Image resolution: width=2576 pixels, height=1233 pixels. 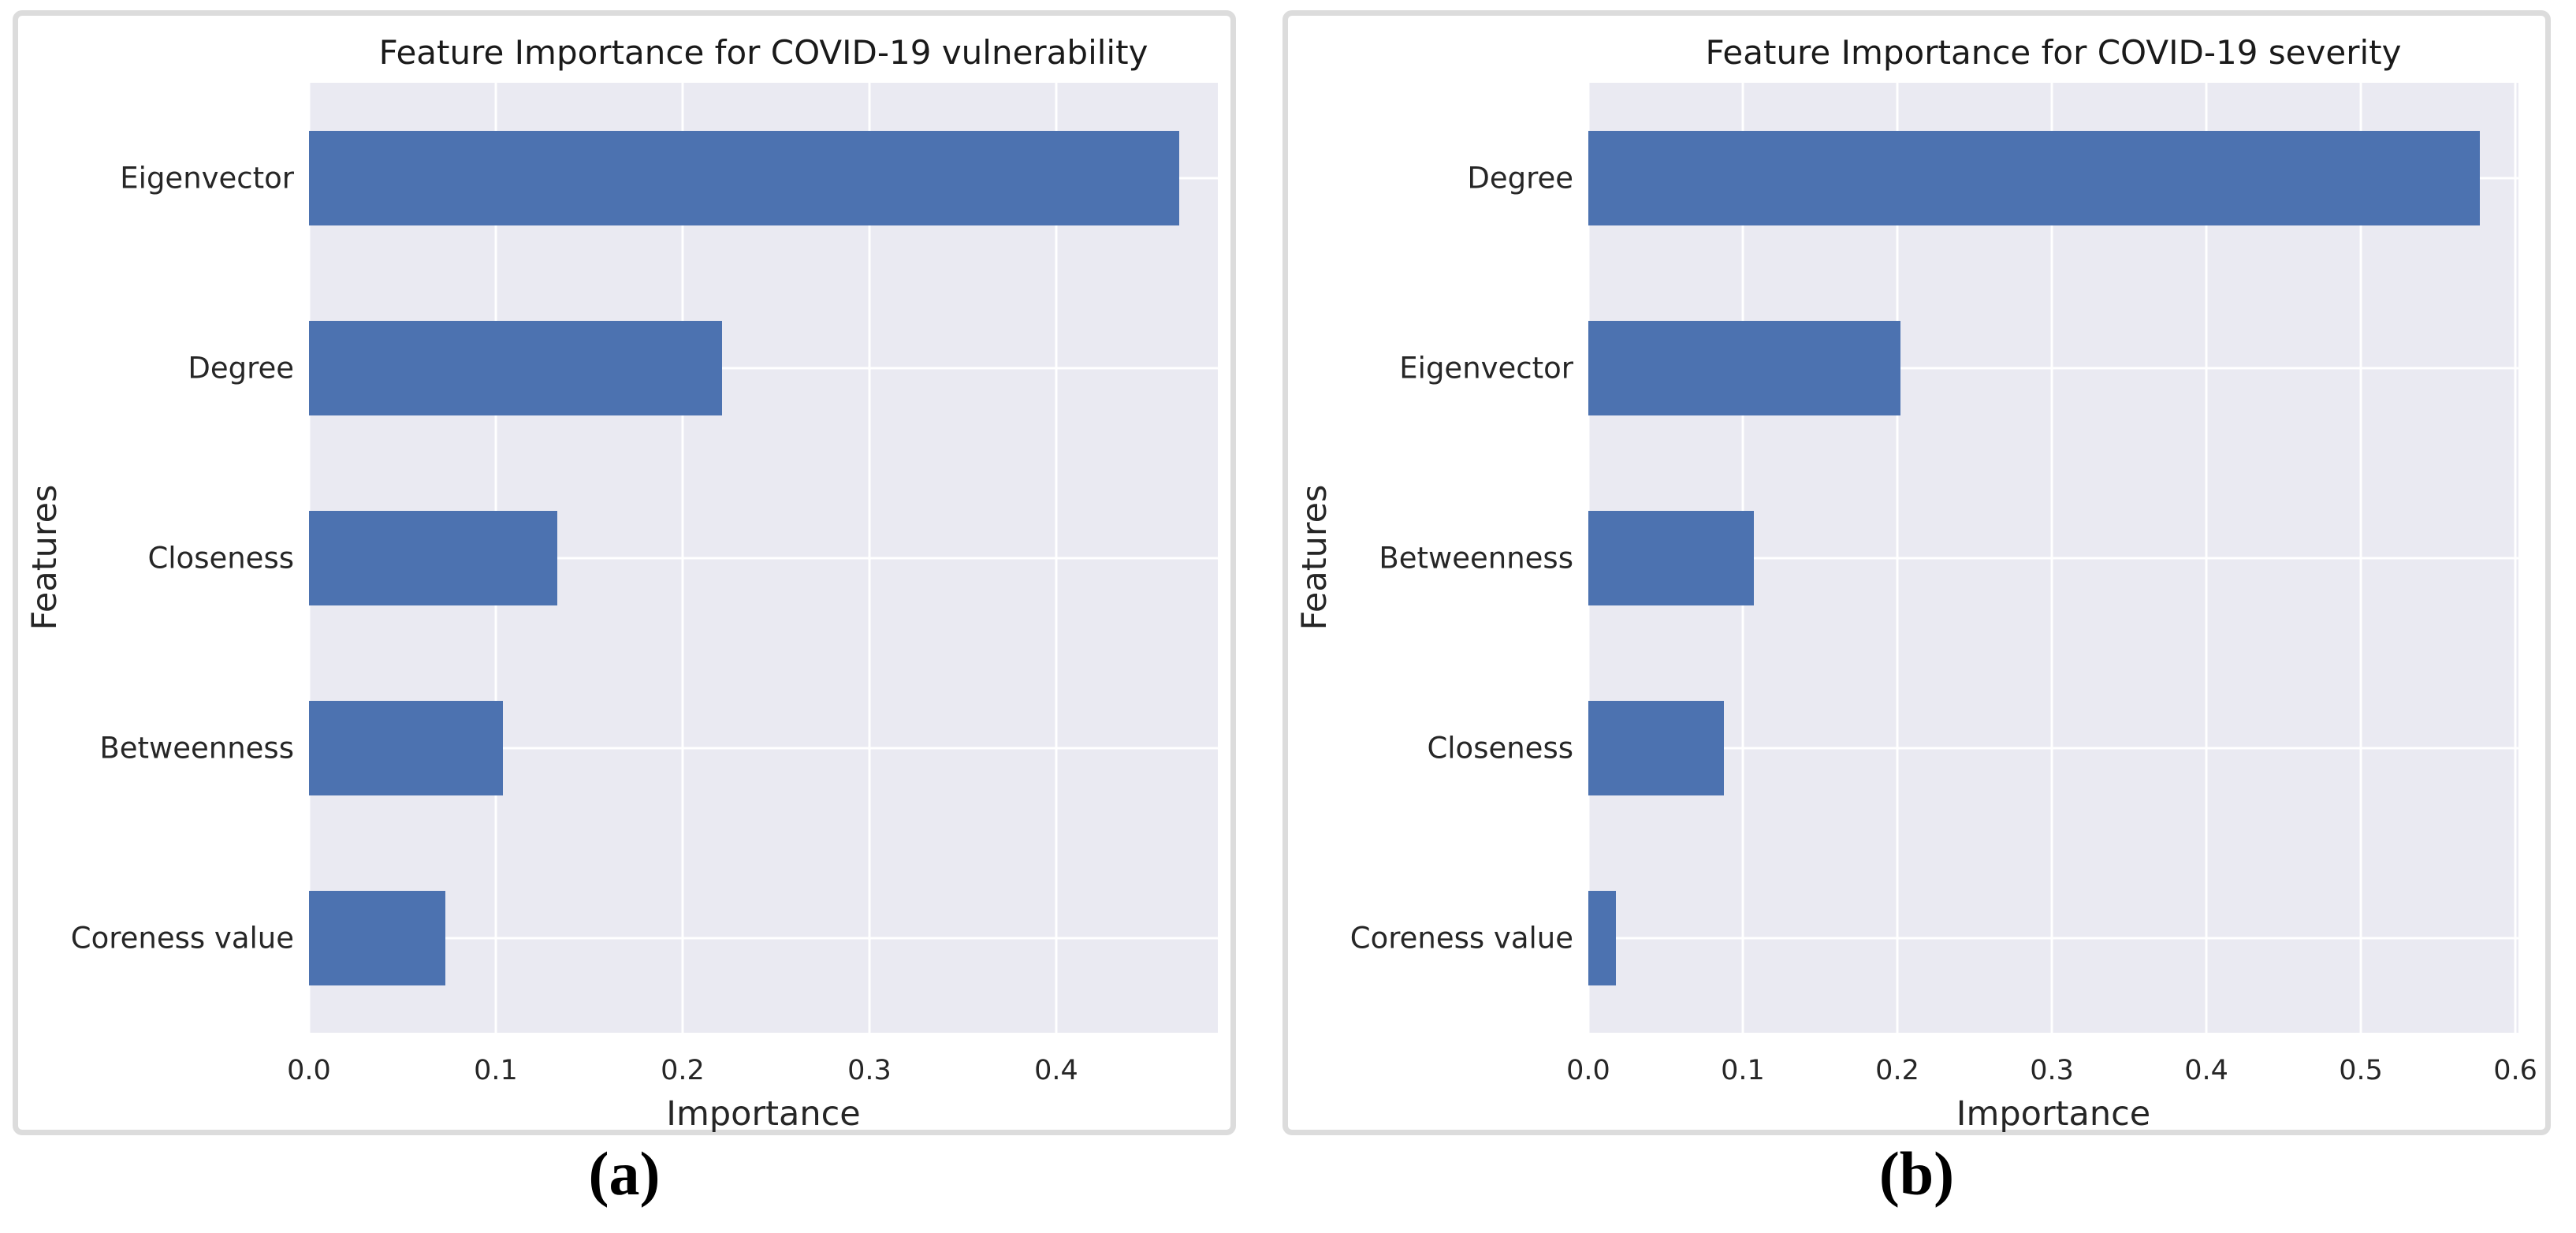 What do you see at coordinates (1916, 1173) in the screenshot?
I see `subfigure-caption-b: (b)` at bounding box center [1916, 1173].